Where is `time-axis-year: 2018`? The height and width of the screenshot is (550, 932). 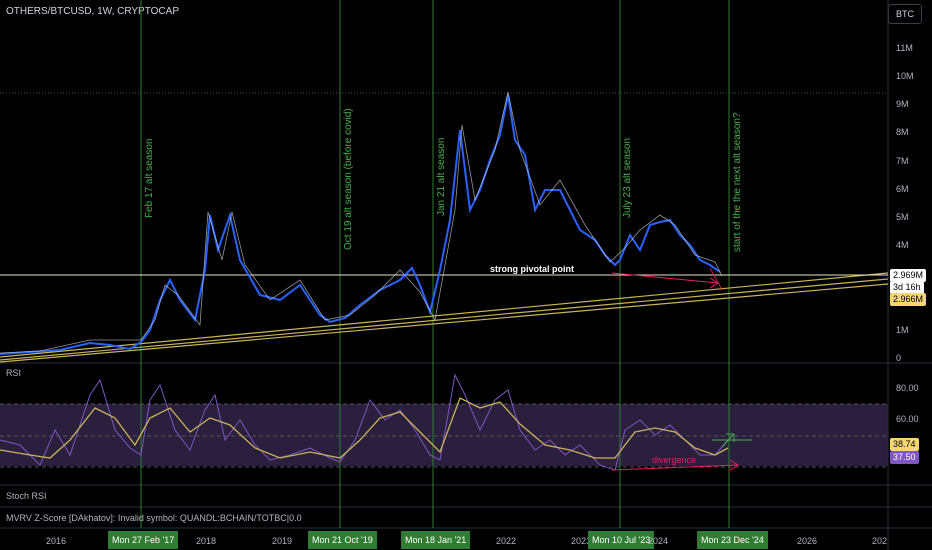
time-axis-year: 2018 is located at coordinates (206, 541).